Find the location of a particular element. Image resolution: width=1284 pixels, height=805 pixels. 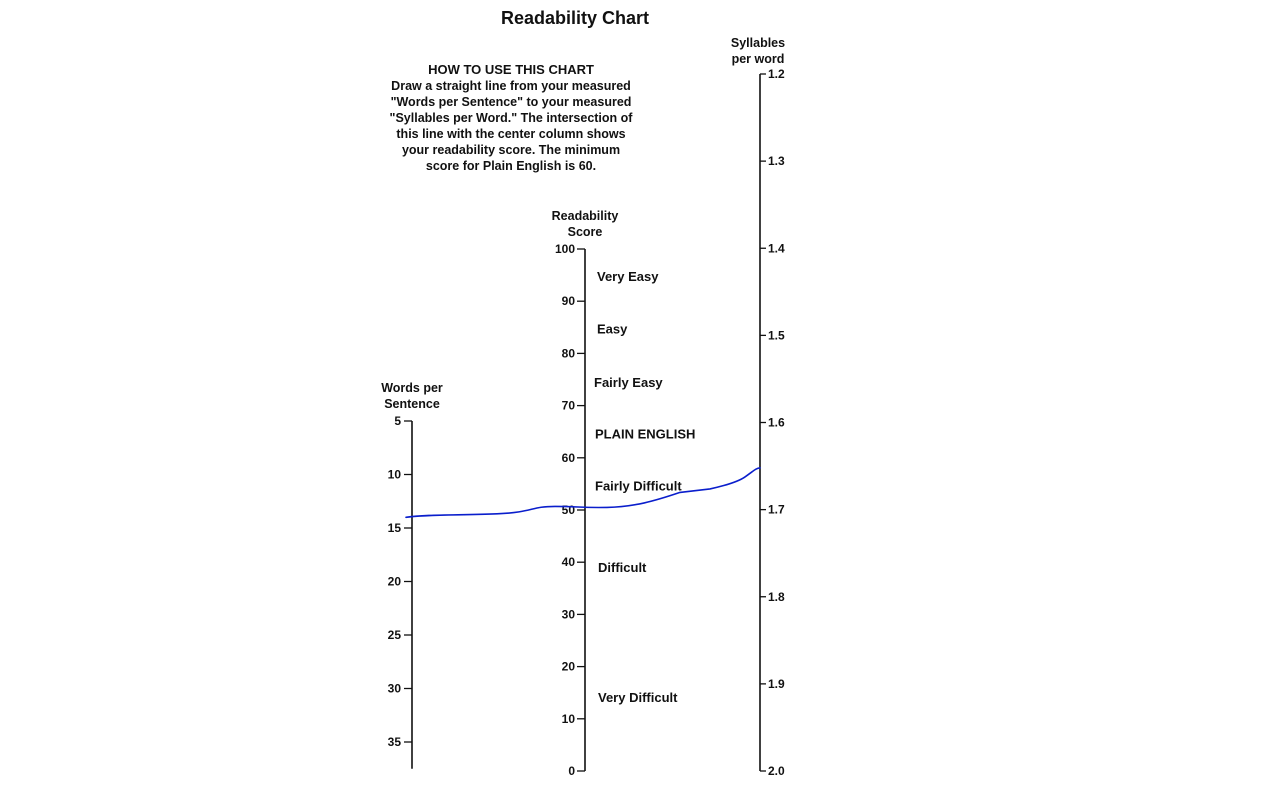

syllables-tick-label: 1.7 is located at coordinates (776, 510).